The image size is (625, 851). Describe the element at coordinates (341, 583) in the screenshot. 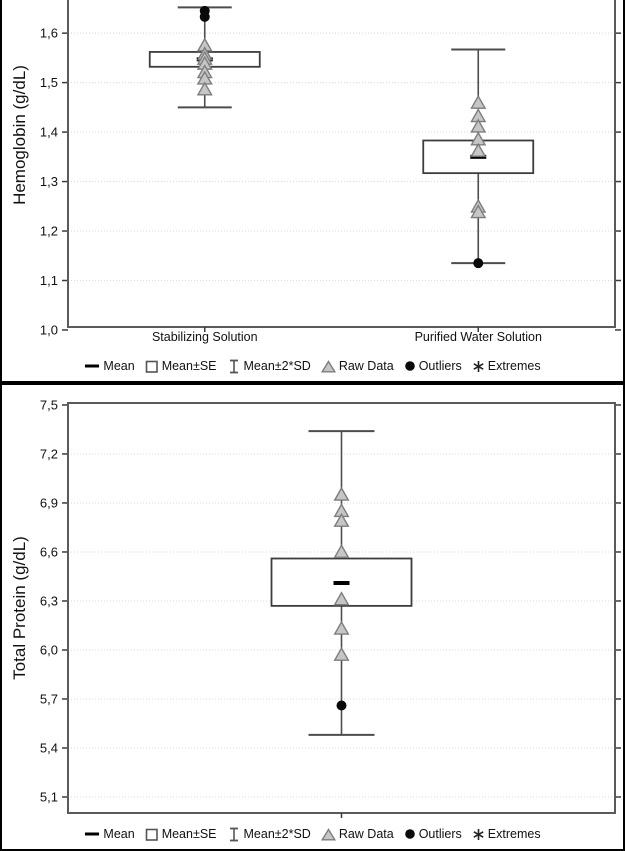

I see `mean-marker` at that location.